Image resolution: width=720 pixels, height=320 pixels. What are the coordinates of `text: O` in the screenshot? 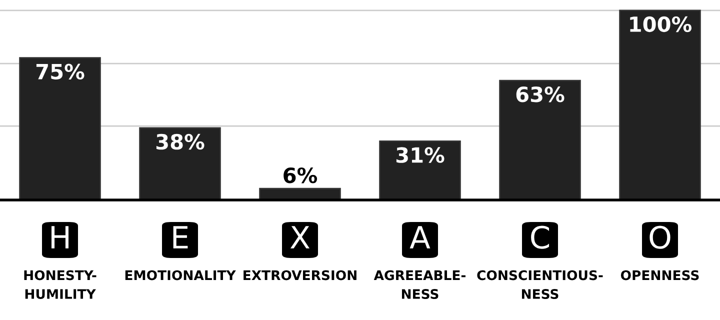 It's located at (660, 237).